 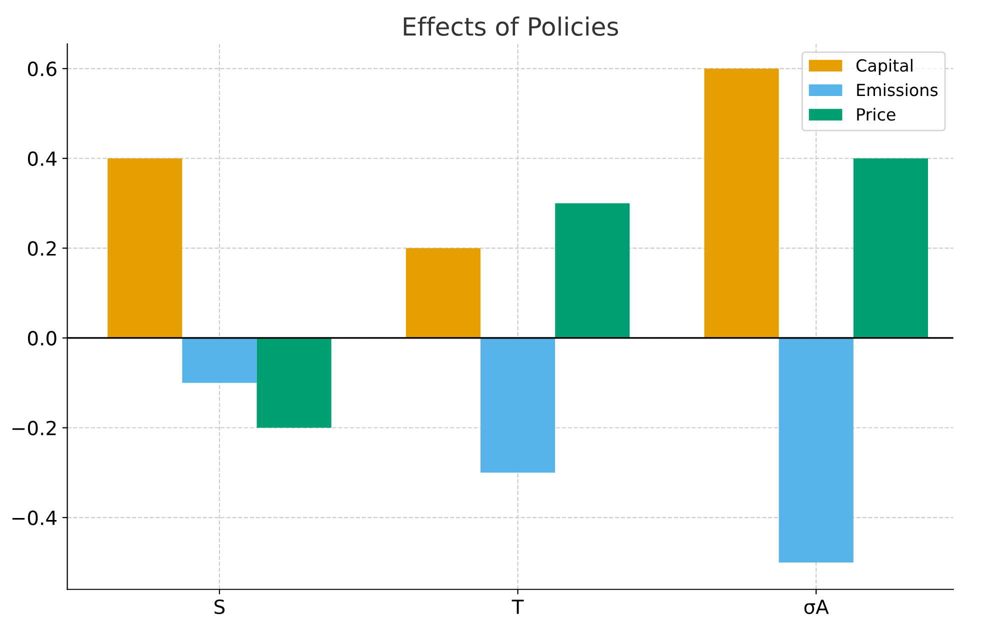 What do you see at coordinates (34, 428) in the screenshot?
I see `y-tick-label: −0.2` at bounding box center [34, 428].